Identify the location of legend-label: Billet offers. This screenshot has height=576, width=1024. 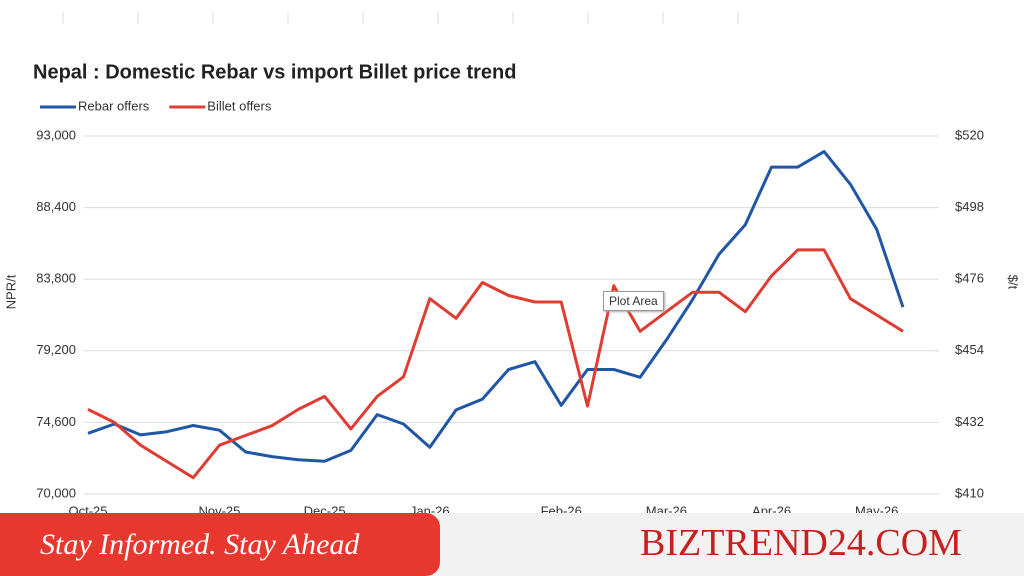
(239, 105).